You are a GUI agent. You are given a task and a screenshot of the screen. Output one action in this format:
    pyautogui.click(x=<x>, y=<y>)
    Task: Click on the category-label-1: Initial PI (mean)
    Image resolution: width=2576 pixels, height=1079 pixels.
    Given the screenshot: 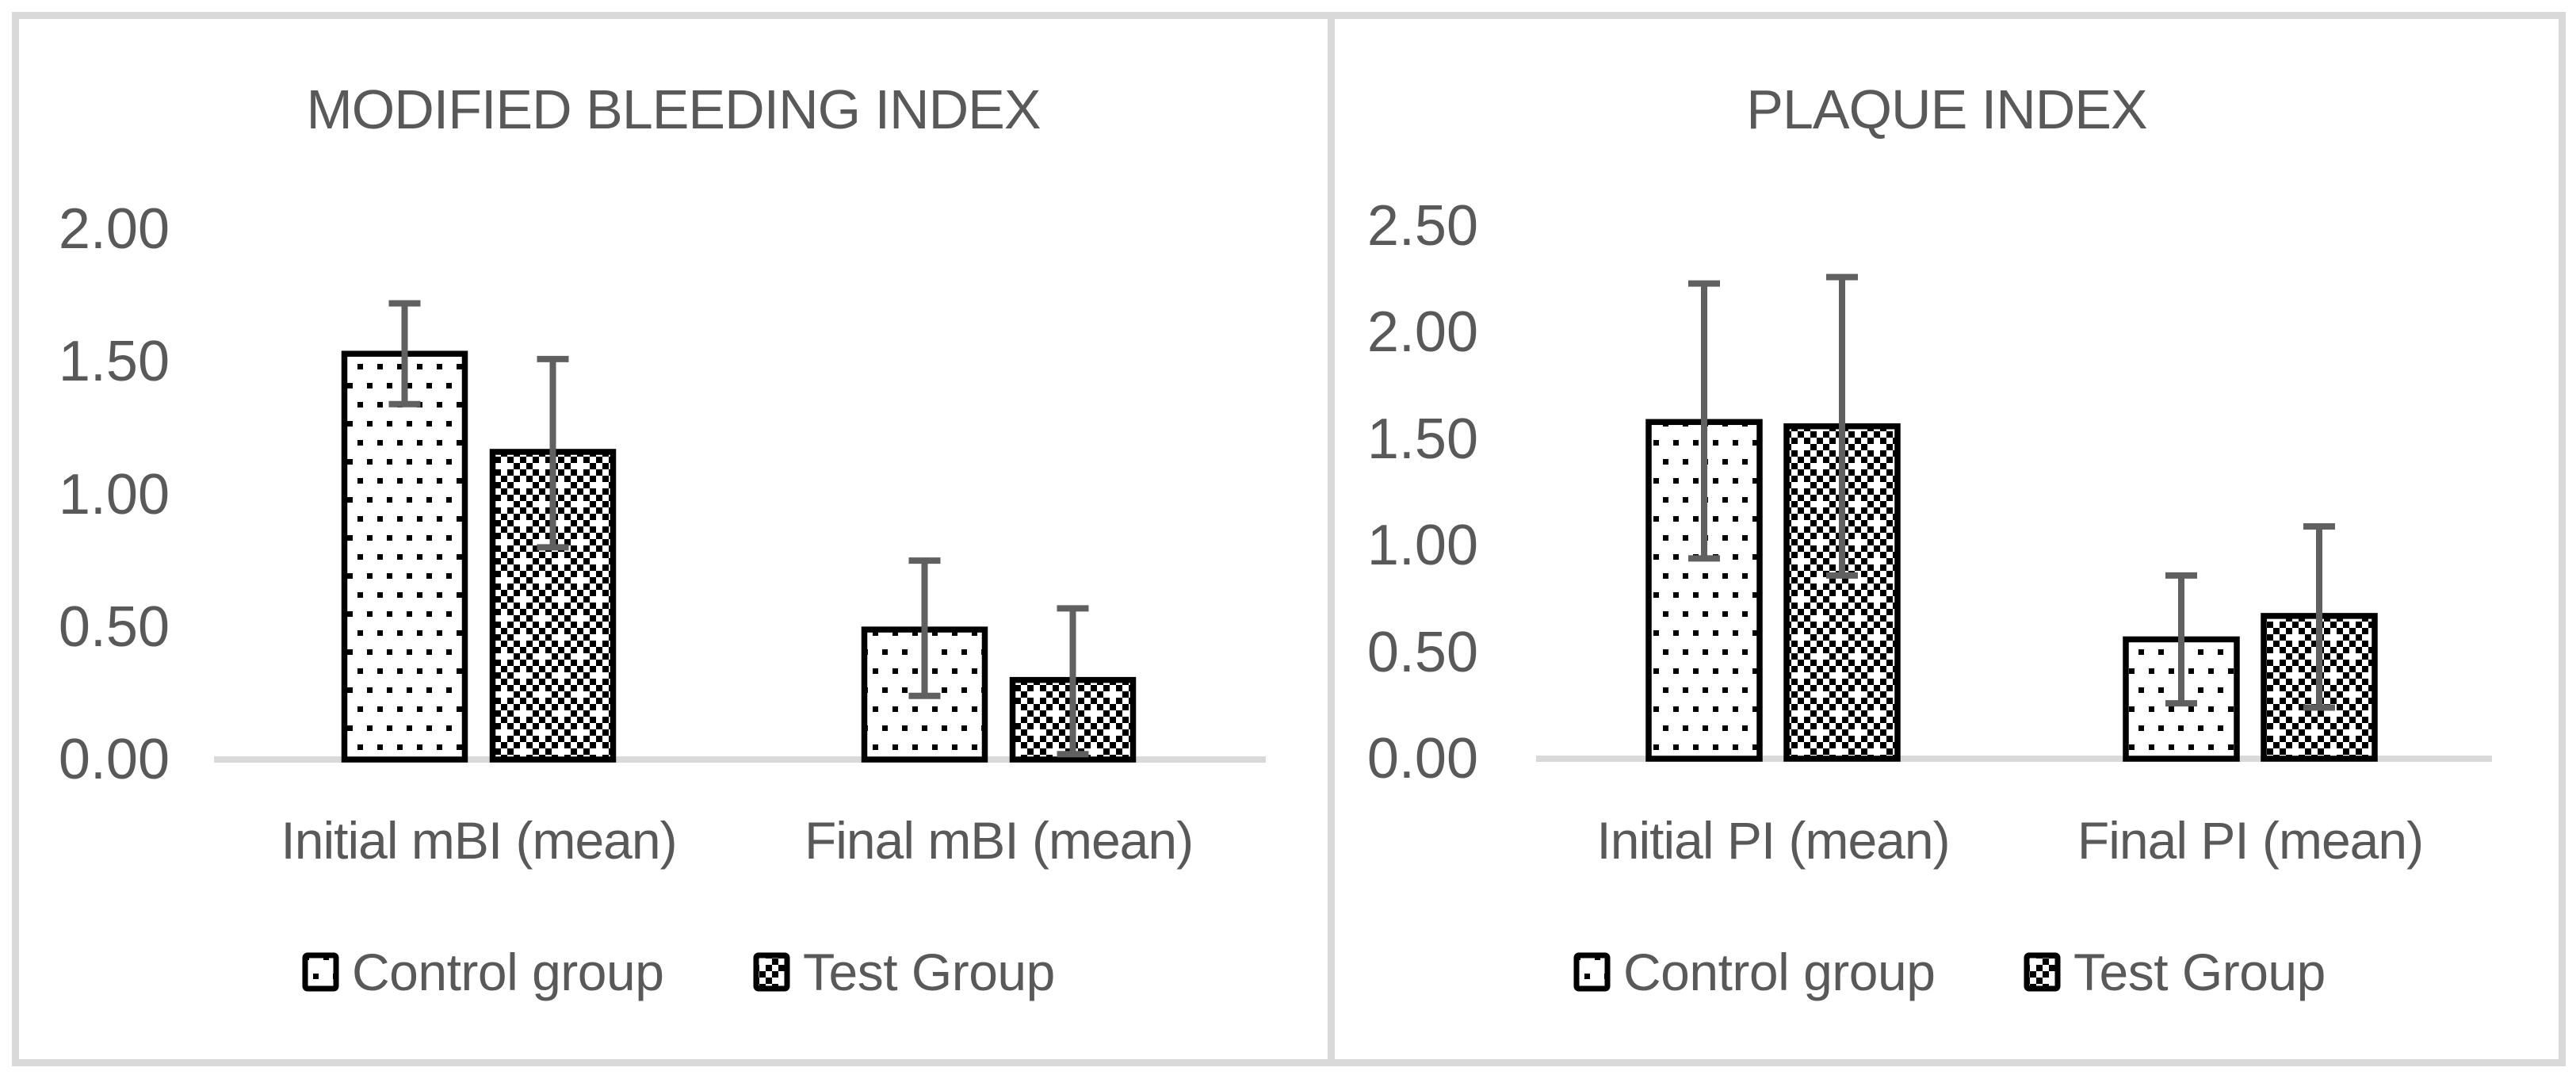 What is the action you would take?
    pyautogui.click(x=1773, y=841)
    